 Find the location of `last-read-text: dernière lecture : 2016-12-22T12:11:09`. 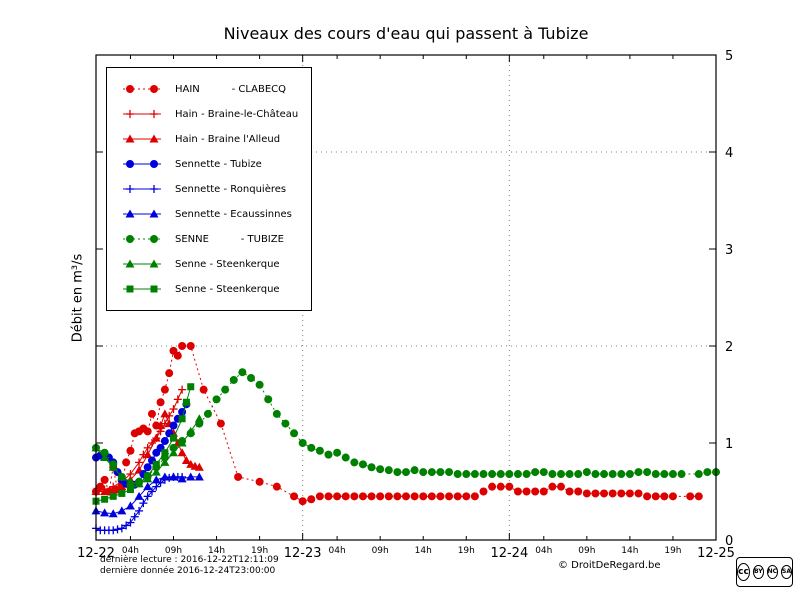

last-read-text: dernière lecture : 2016-12-22T12:11:09 is located at coordinates (189, 560).